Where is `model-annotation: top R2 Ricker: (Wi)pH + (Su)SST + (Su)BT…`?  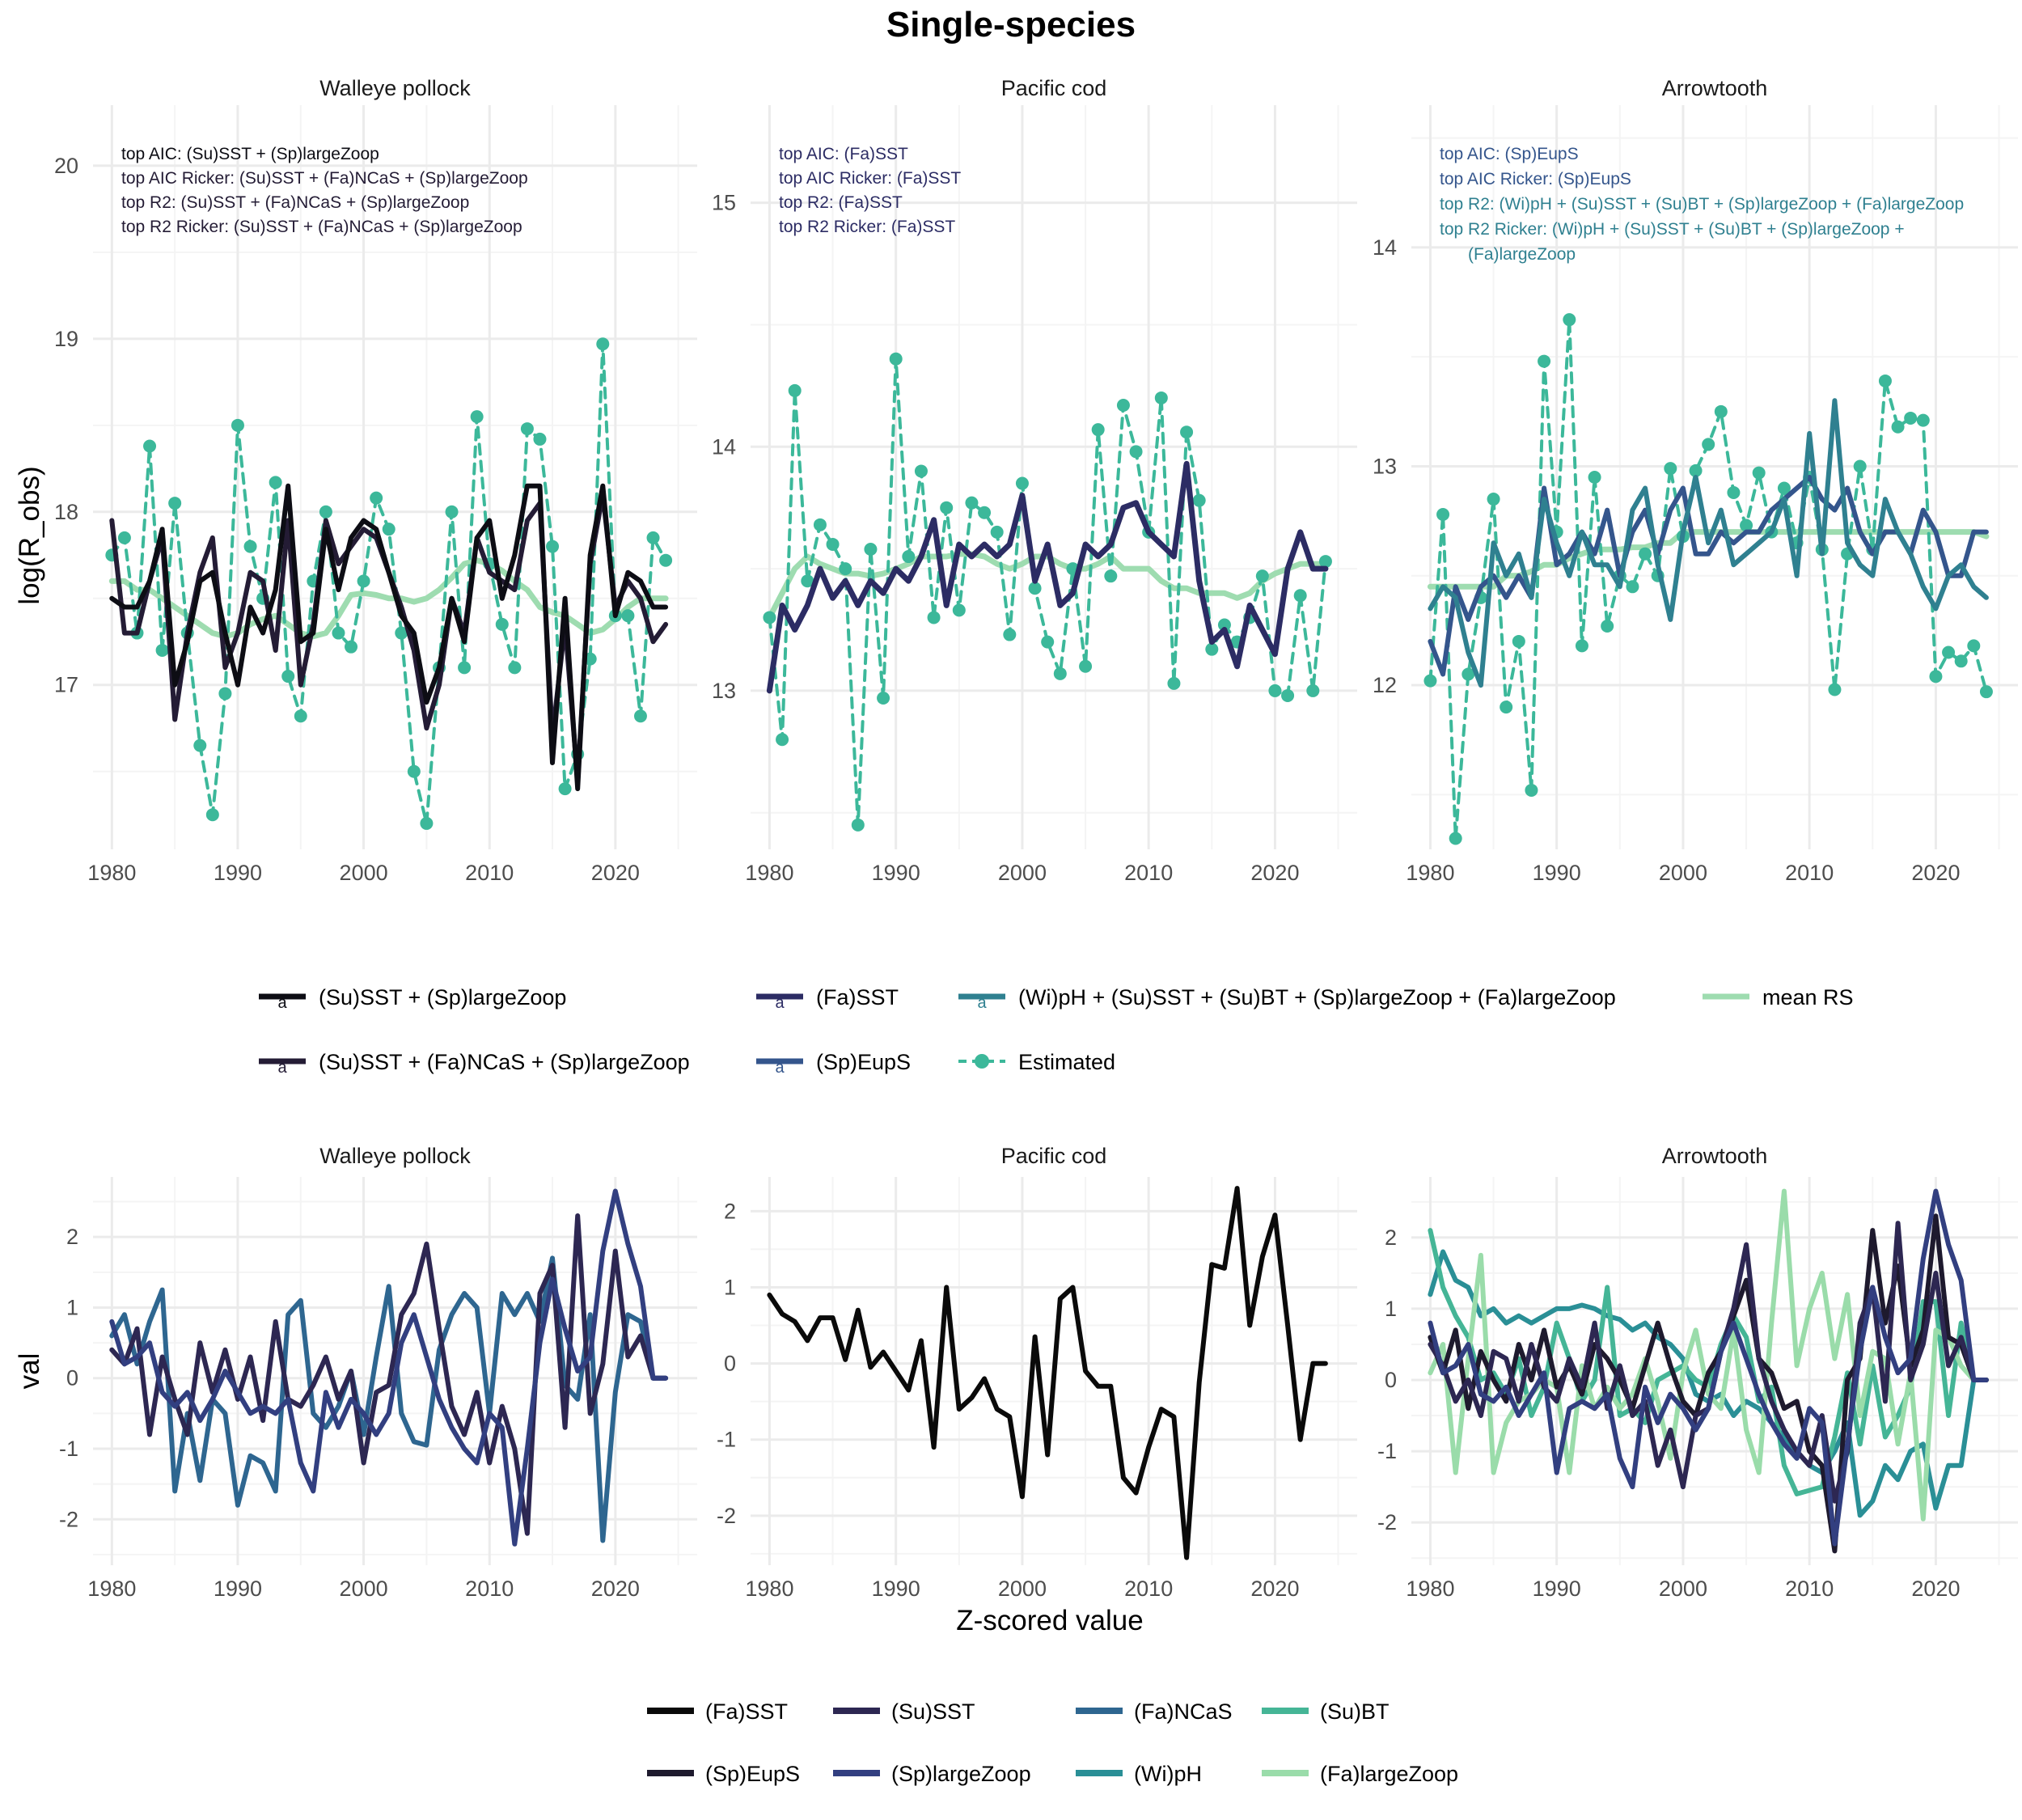
model-annotation: top R2 Ricker: (Wi)pH + (Su)SST + (Su)BT… is located at coordinates (1672, 229).